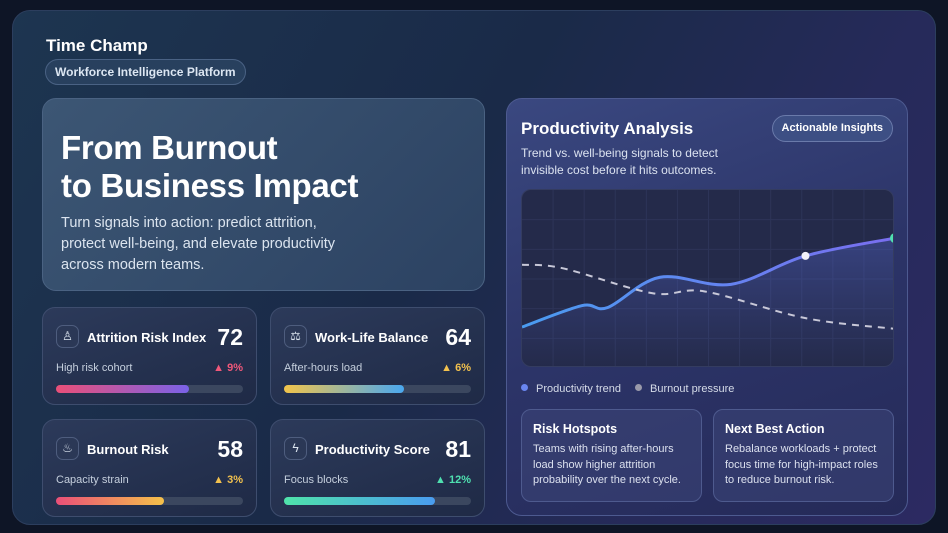 This screenshot has width=948, height=533. Describe the element at coordinates (892, 238) in the screenshot. I see `endpoint-marker` at that location.